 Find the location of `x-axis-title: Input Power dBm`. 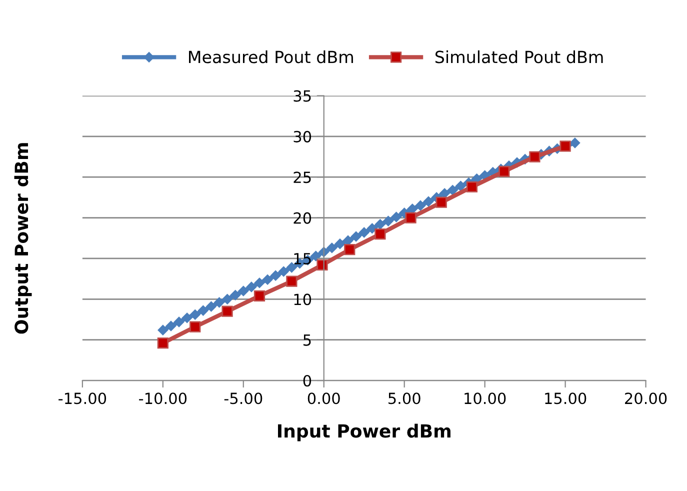

x-axis-title: Input Power dBm is located at coordinates (364, 433).